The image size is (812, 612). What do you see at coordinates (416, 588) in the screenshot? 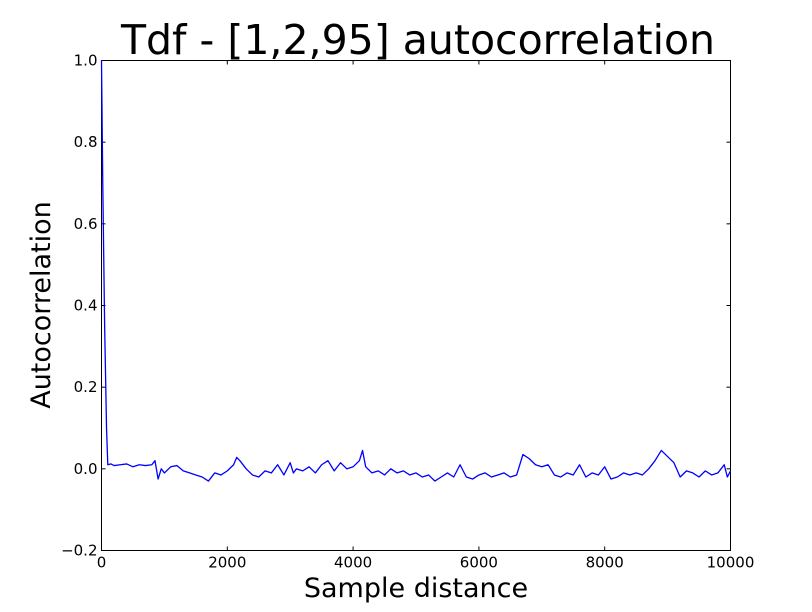
I see `x-axis-label: Sample distance` at bounding box center [416, 588].